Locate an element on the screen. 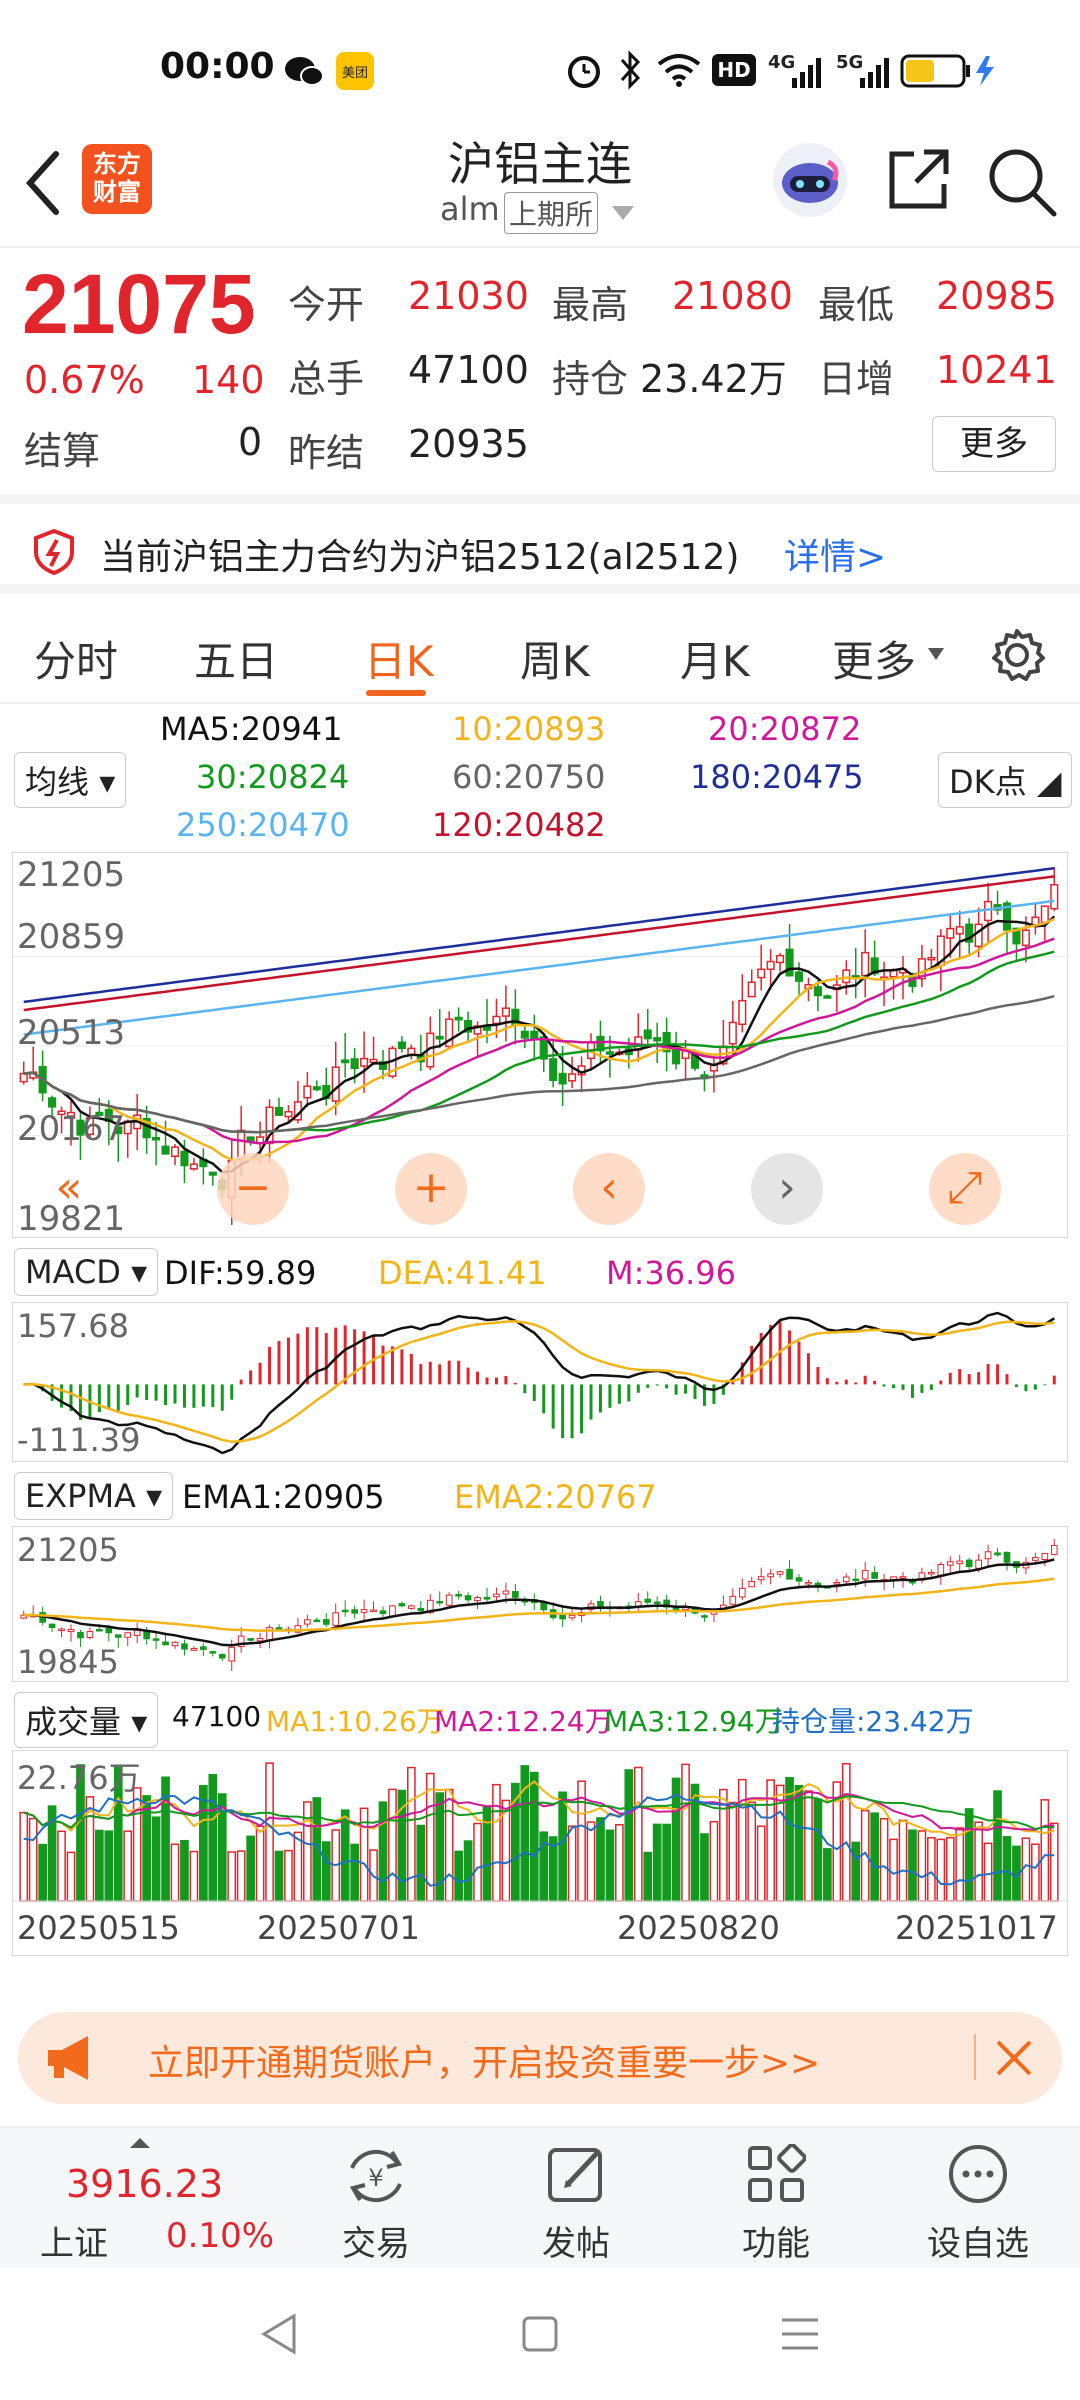 This screenshot has height=2400, width=1080. tab-intraday: 分时 is located at coordinates (76, 661).